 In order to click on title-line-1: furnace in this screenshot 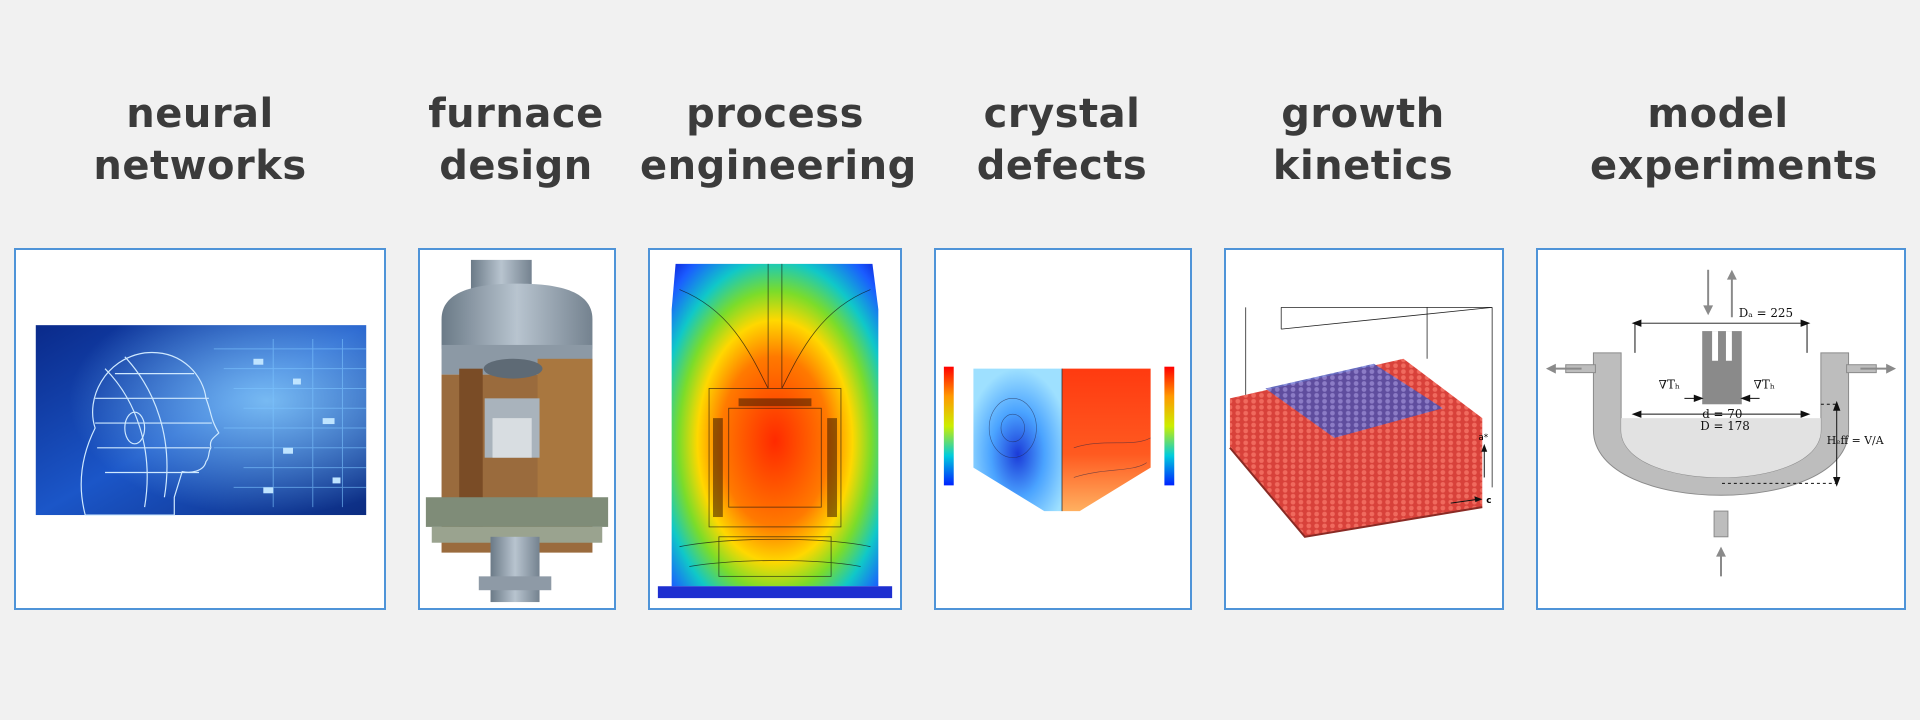, I will do `click(516, 114)`.